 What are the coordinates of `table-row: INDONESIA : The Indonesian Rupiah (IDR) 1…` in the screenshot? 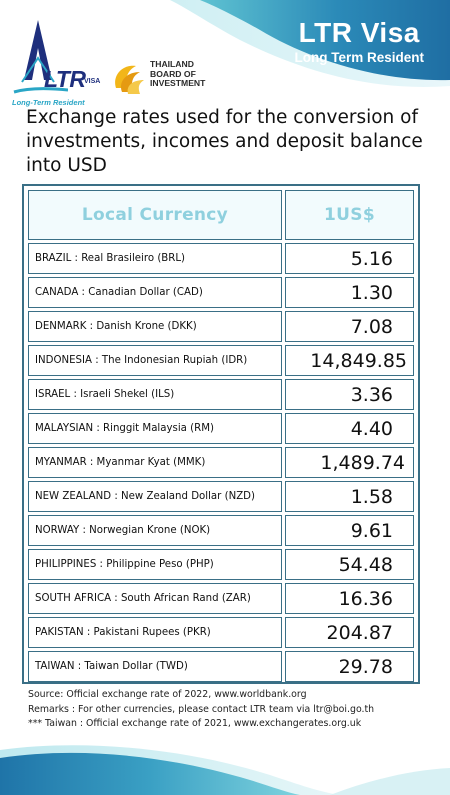 It's located at (221, 360).